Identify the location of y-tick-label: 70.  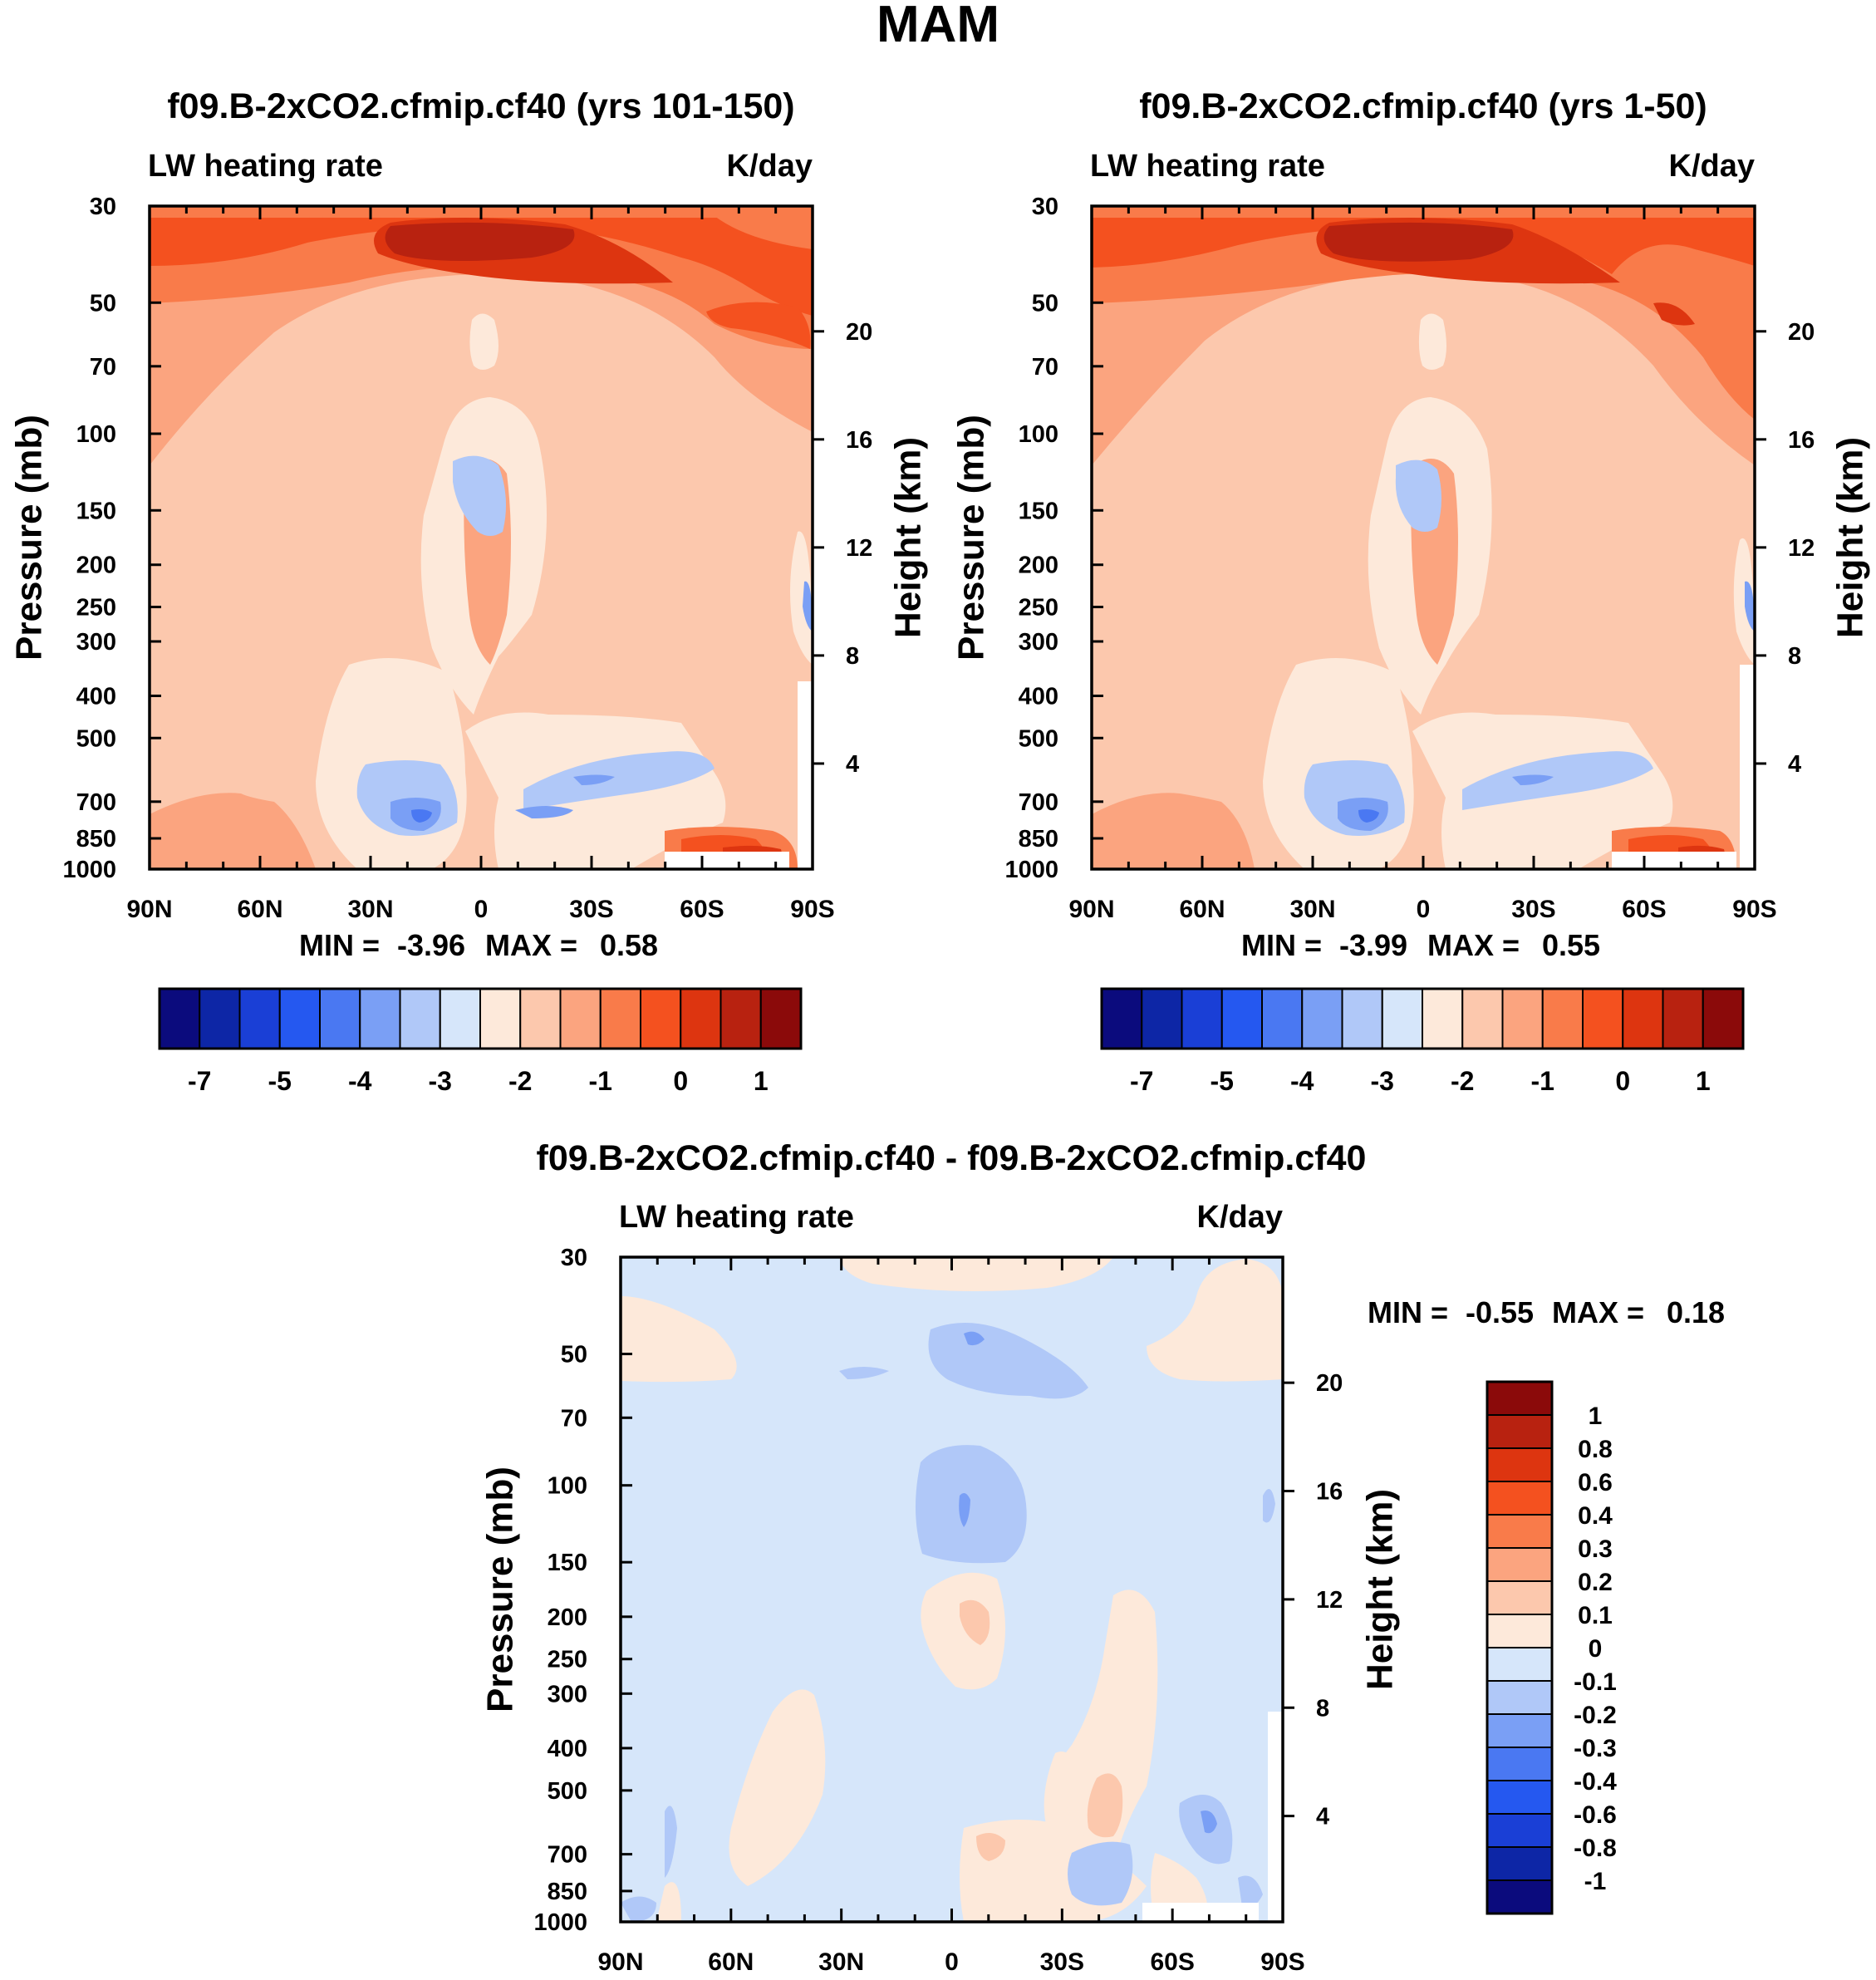
(1045, 367).